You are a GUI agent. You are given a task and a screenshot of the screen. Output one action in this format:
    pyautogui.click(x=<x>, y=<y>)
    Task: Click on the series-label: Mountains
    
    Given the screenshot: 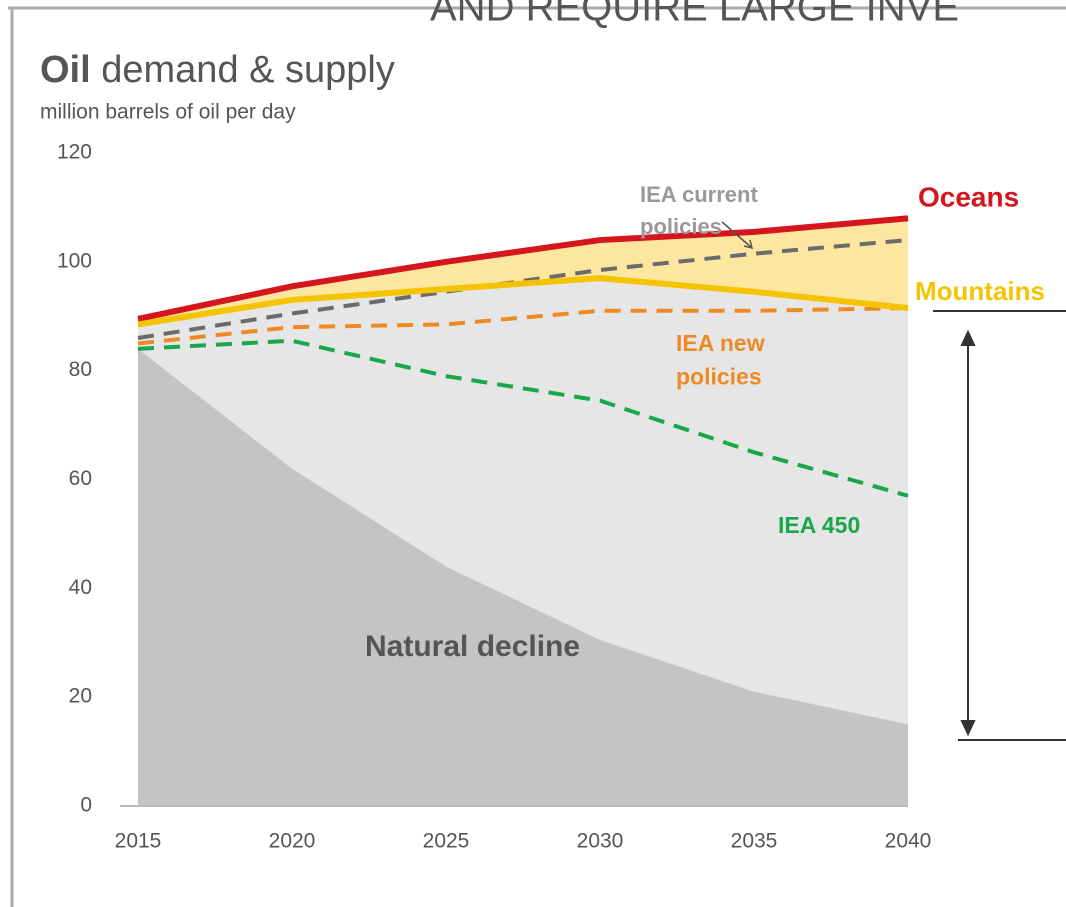 What is the action you would take?
    pyautogui.click(x=980, y=291)
    